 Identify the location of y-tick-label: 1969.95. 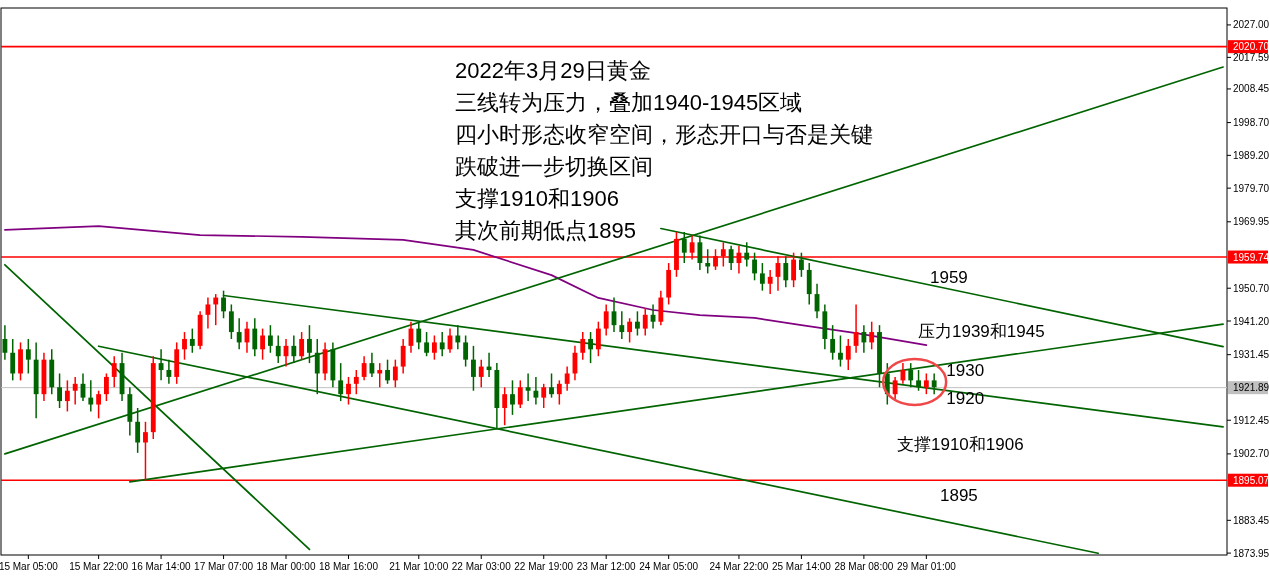
(1251, 222).